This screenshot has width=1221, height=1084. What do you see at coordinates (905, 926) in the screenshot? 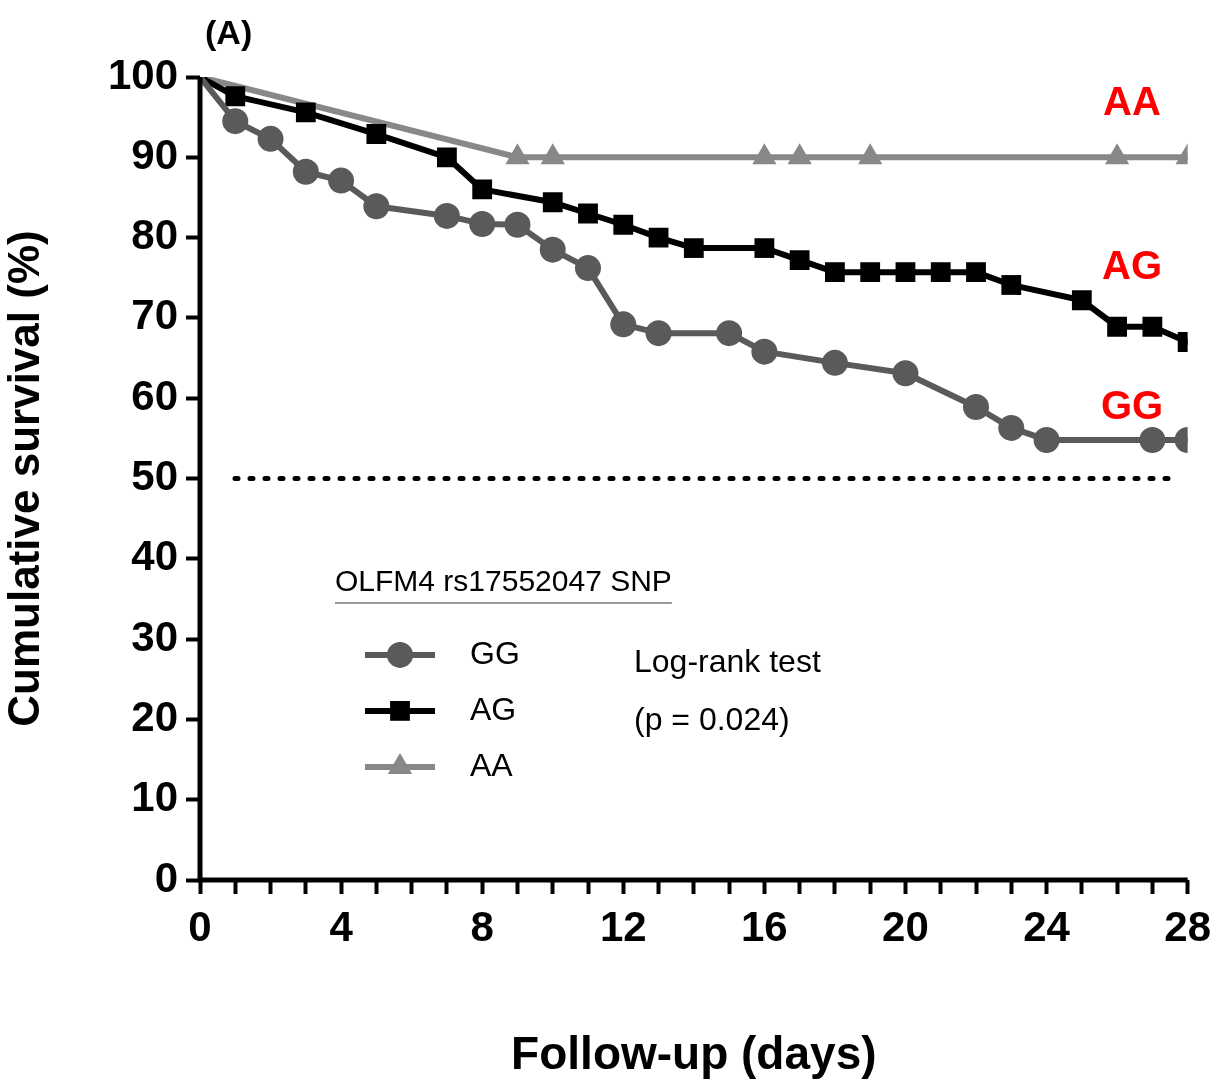
I see `x-tick-label: 20` at bounding box center [905, 926].